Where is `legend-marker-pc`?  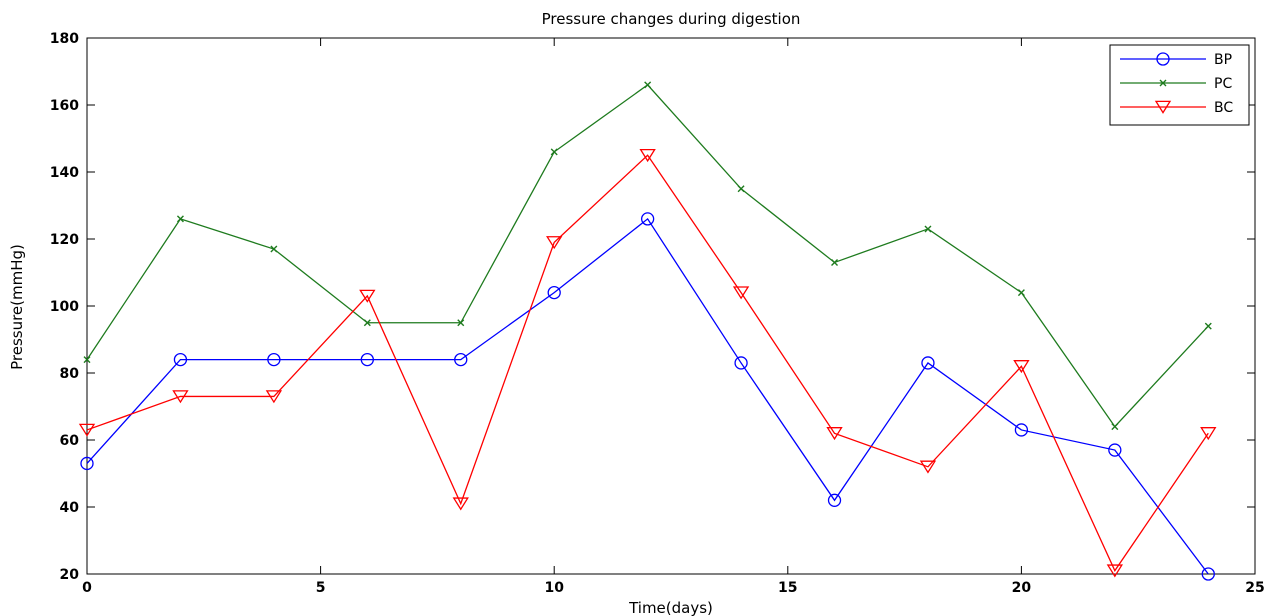 legend-marker-pc is located at coordinates (1163, 83).